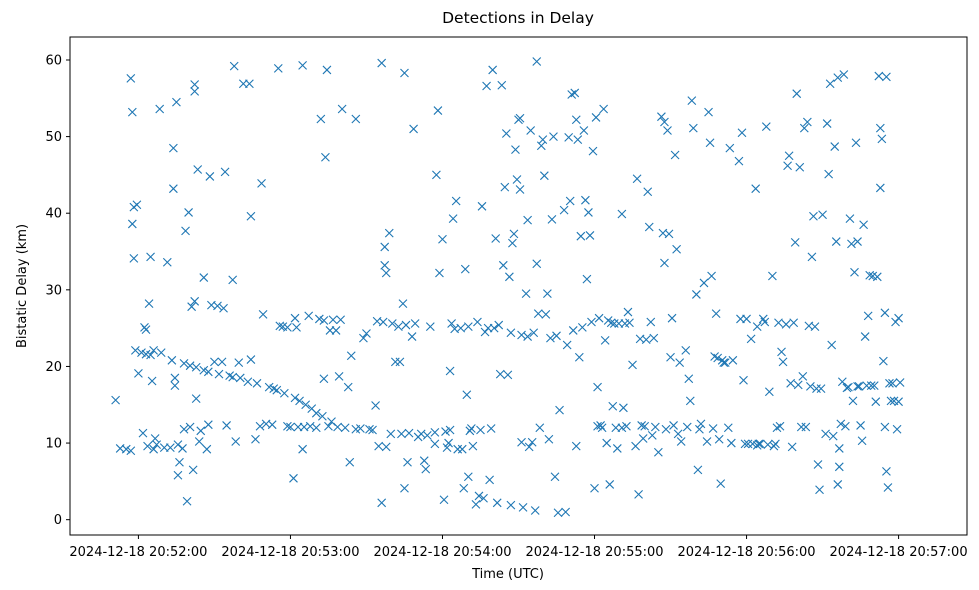 The width and height of the screenshot is (979, 590). What do you see at coordinates (22, 286) in the screenshot?
I see `y-axis-label: Bistatic Delay (km)` at bounding box center [22, 286].